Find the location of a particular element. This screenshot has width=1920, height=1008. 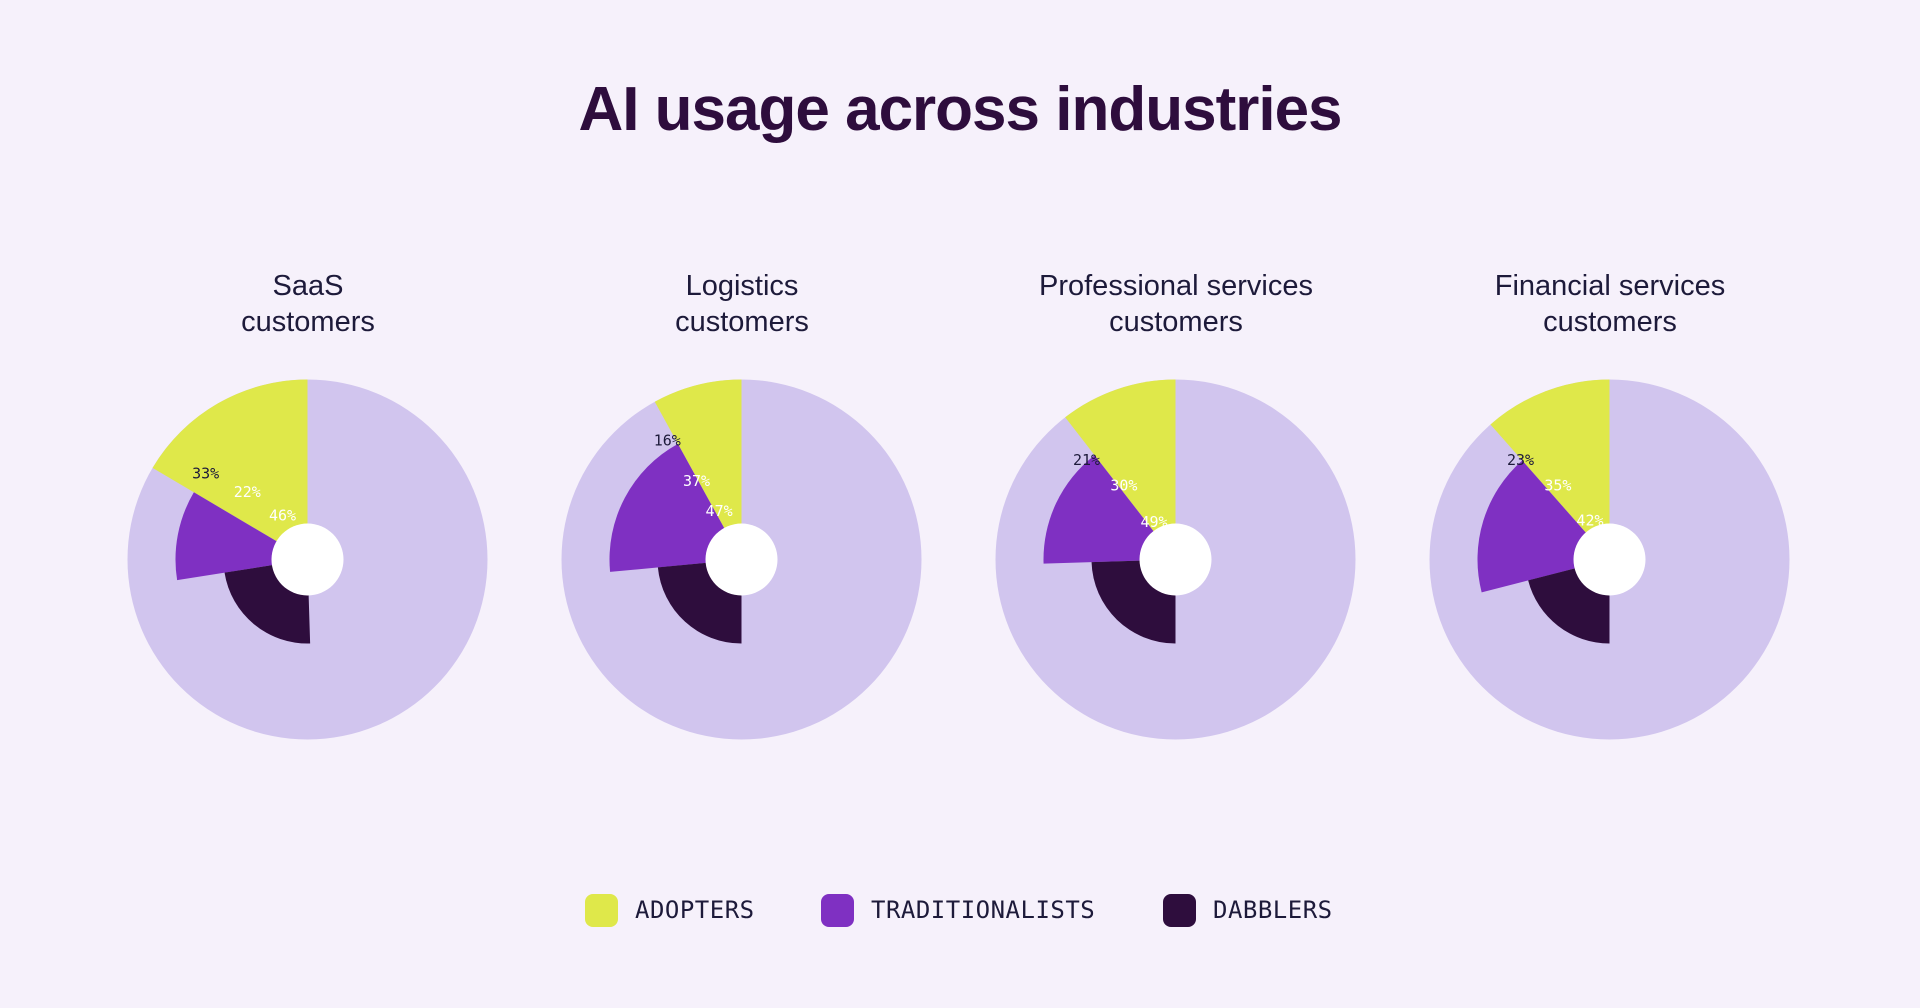

legend-item-traditionalists: TRADITIONALISTS is located at coordinates (958, 910).